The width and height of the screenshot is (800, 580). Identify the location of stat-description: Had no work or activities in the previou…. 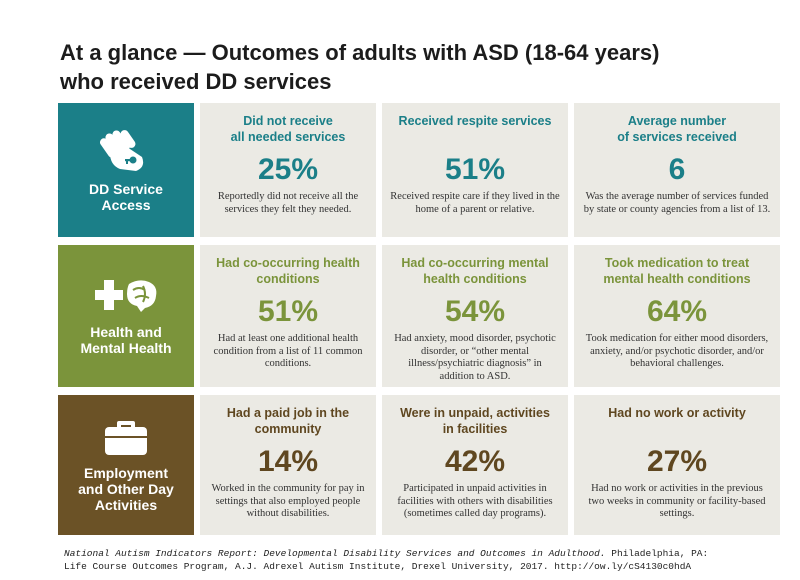
(677, 501).